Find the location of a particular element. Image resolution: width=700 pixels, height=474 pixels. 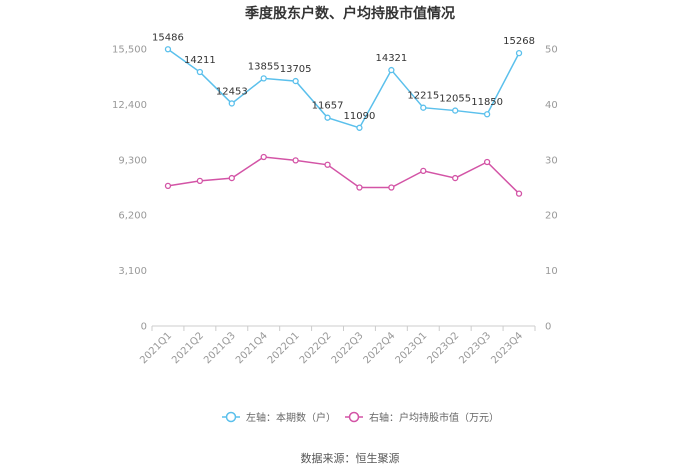

x-axis-tick-label: 2023Q3 is located at coordinates (475, 348).